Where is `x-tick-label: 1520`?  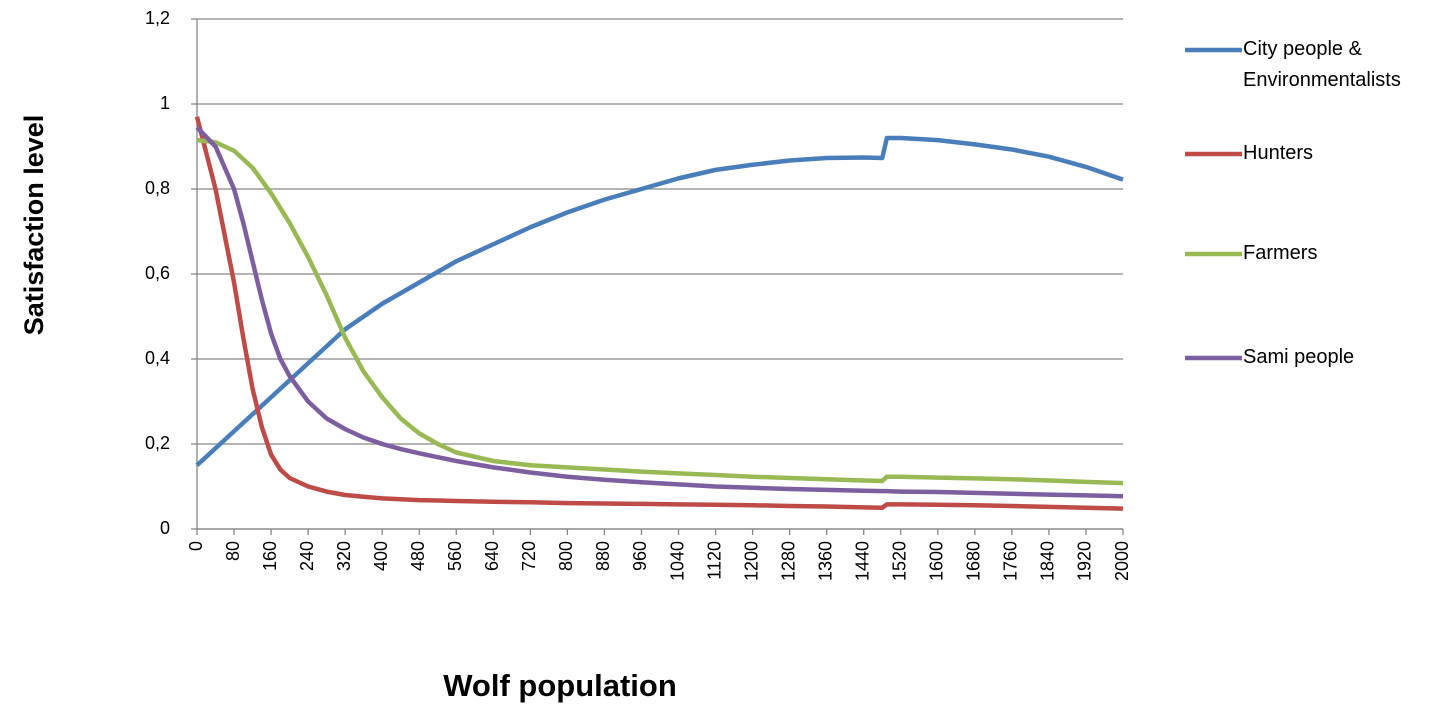
x-tick-label: 1520 is located at coordinates (900, 561).